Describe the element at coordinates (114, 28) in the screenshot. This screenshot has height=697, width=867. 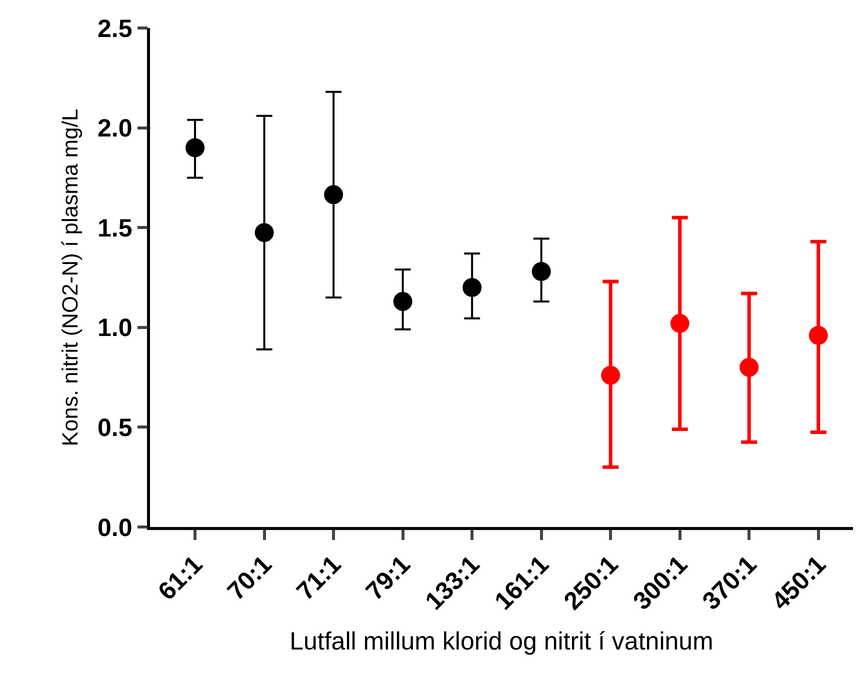
I see `y-tick-label: 2.5` at that location.